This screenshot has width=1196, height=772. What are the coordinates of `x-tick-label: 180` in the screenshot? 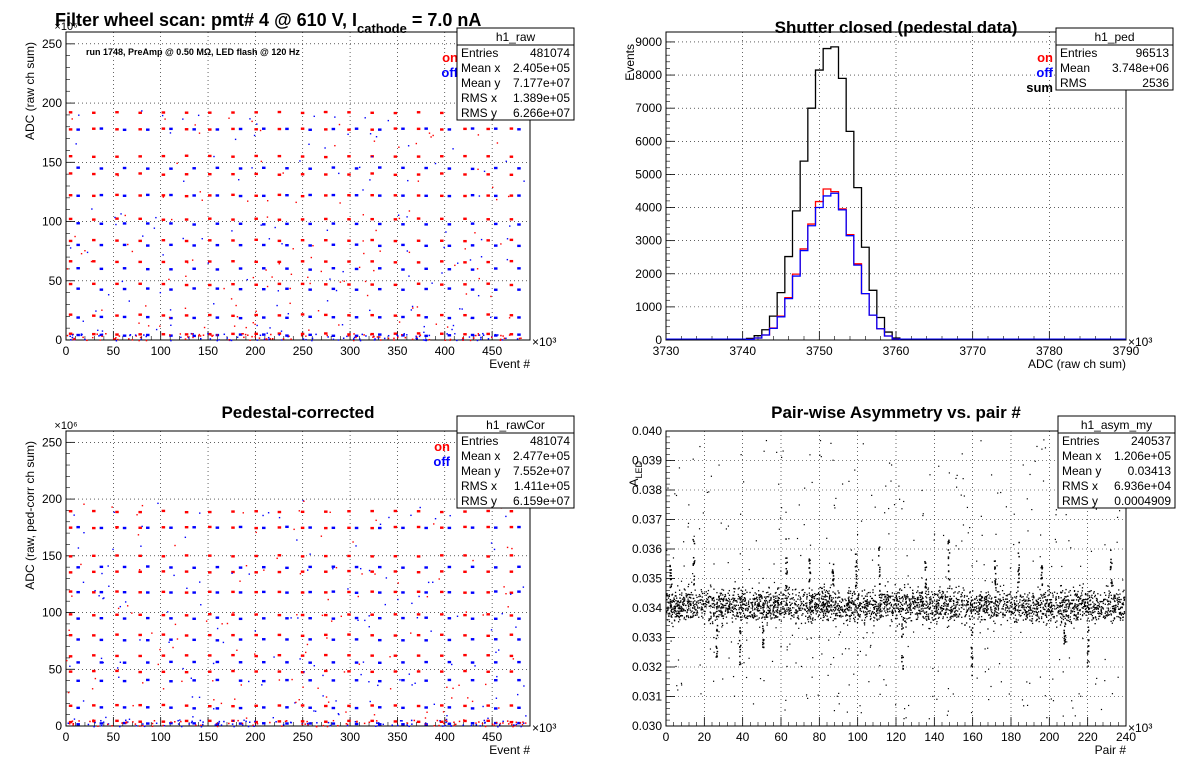 It's located at (1011, 737).